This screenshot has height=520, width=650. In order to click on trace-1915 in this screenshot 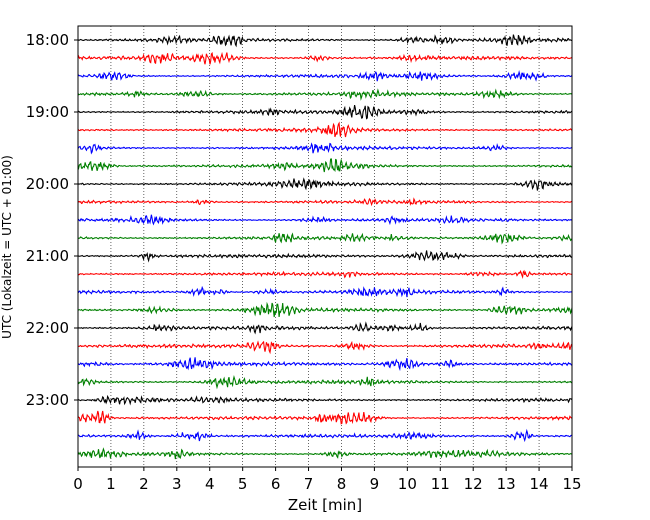, I will do `click(325, 129)`.